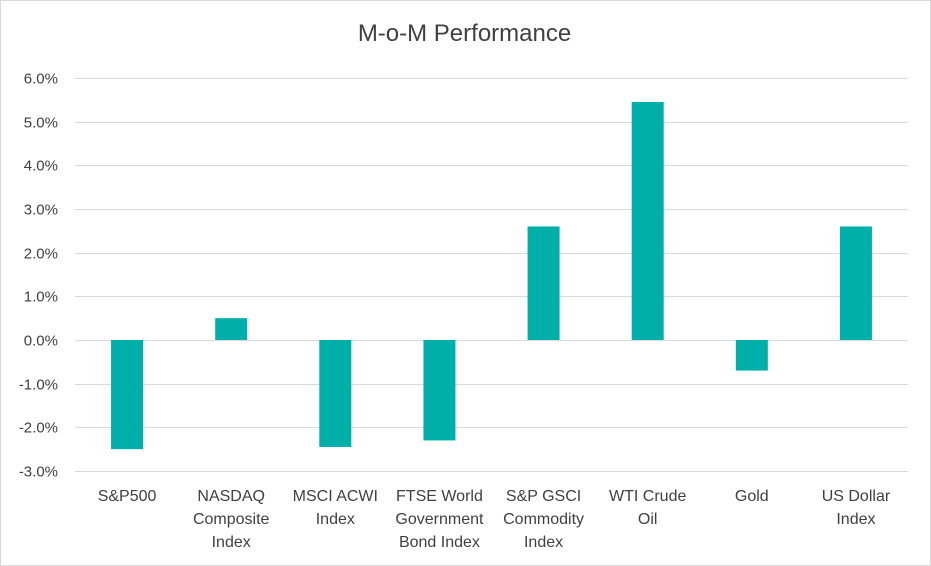 The image size is (931, 566). Describe the element at coordinates (41, 123) in the screenshot. I see `y-tick-label: 5.0%` at that location.